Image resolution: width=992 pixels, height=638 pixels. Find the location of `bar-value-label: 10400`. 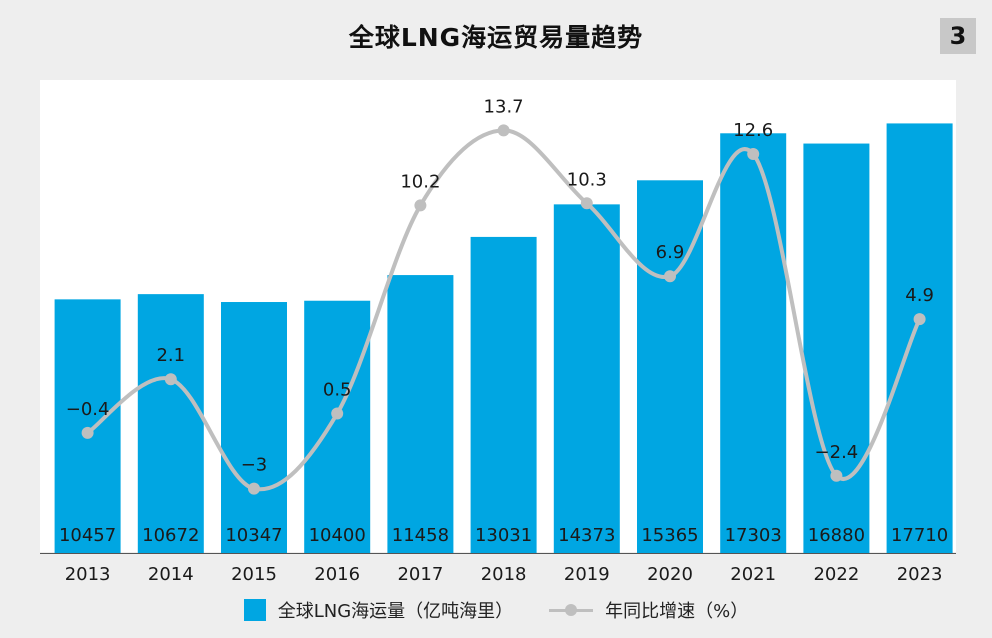

bar-value-label: 10400 is located at coordinates (337, 535).